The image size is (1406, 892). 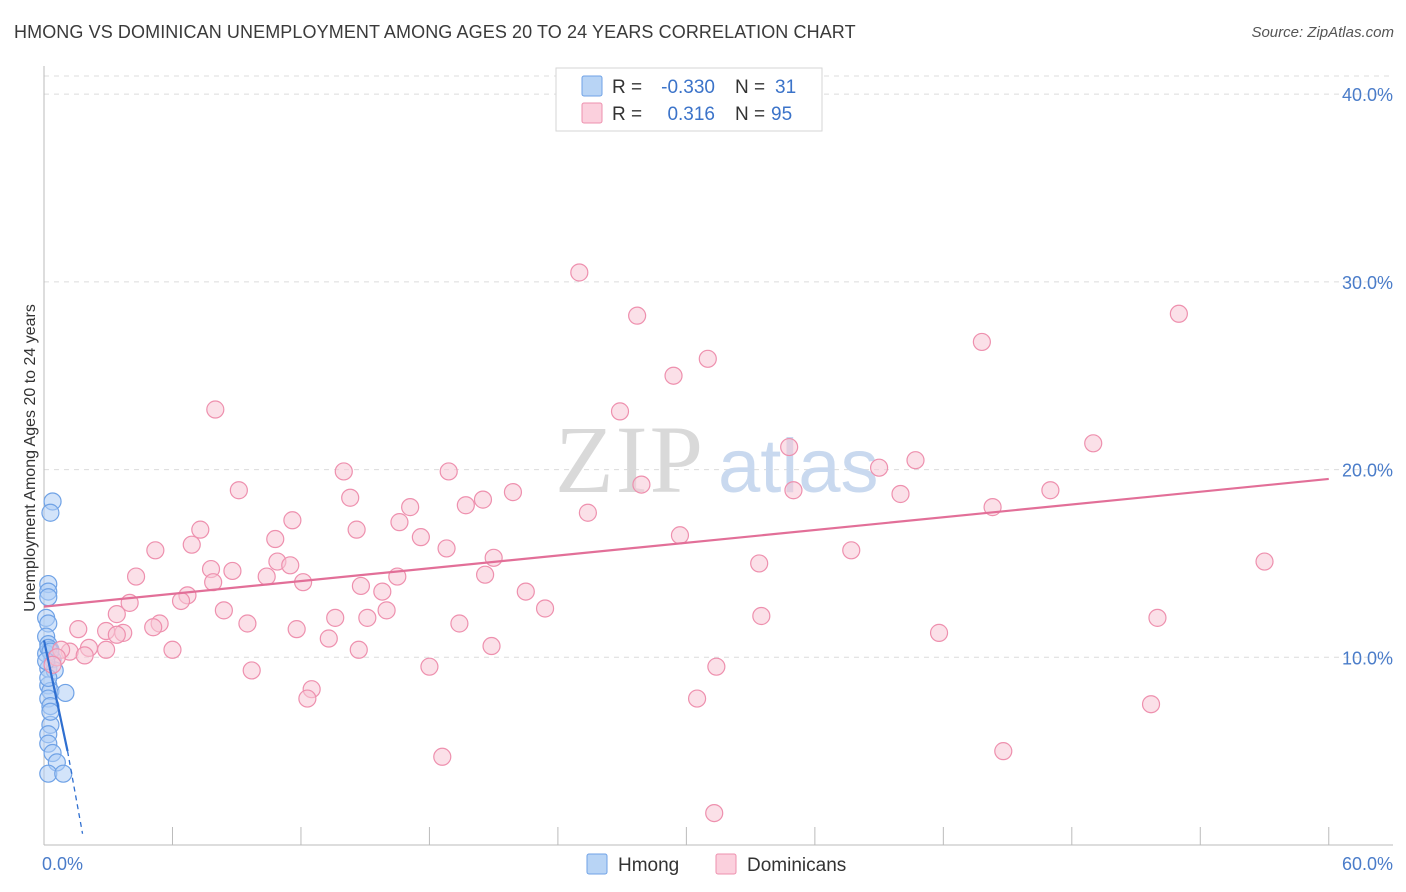 I want to click on legend-n-label-dominicans: N =, so click(x=750, y=114).